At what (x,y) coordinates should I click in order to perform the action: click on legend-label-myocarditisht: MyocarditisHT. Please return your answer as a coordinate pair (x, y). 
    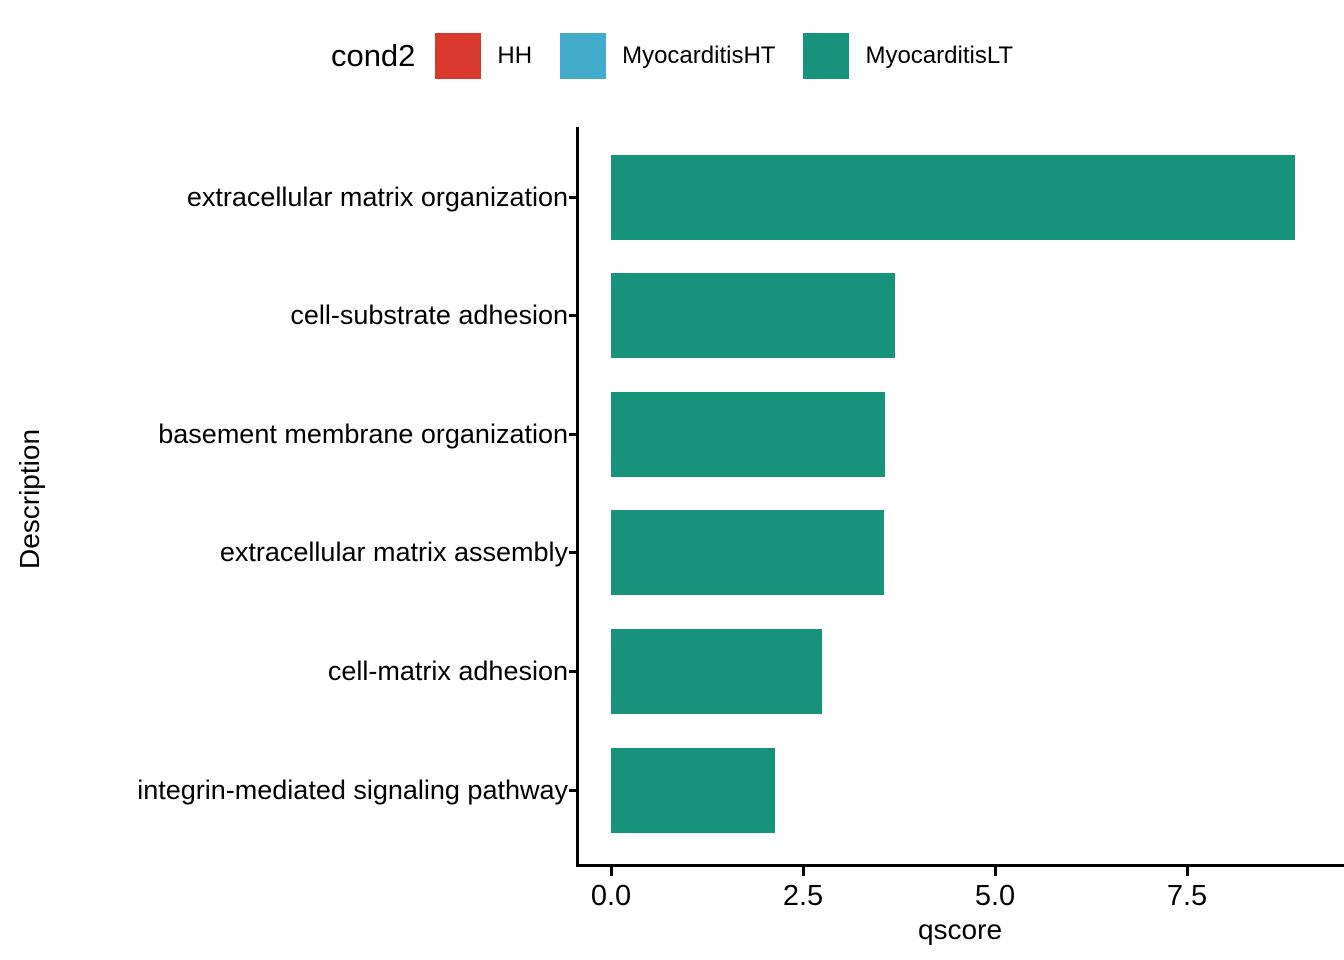
    Looking at the image, I should click on (699, 55).